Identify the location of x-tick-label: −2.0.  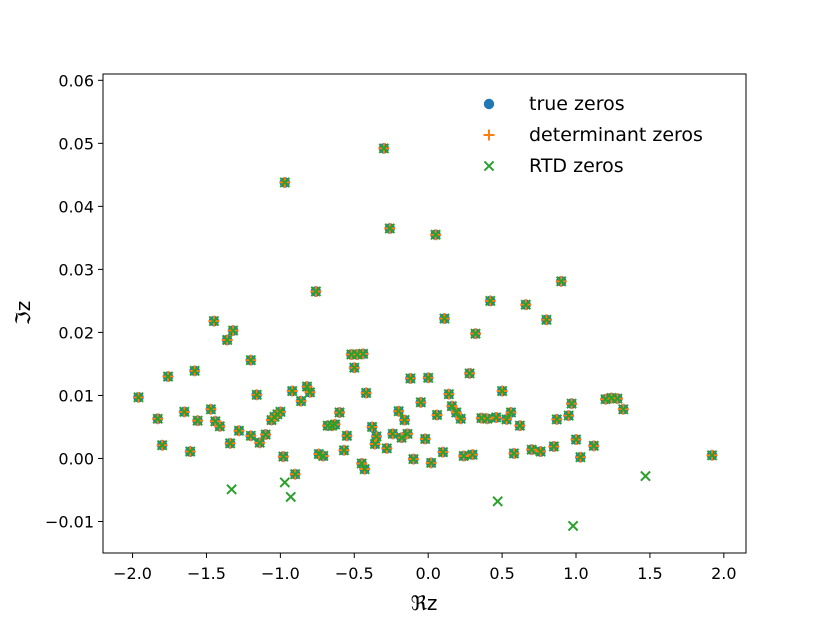
(132, 573).